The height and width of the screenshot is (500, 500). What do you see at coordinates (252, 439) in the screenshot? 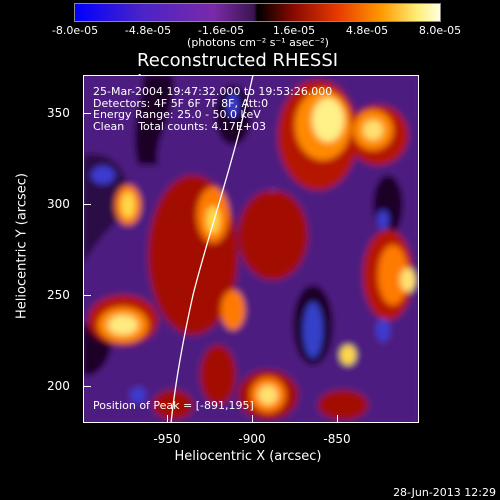
I see `x-tick-label: -900` at bounding box center [252, 439].